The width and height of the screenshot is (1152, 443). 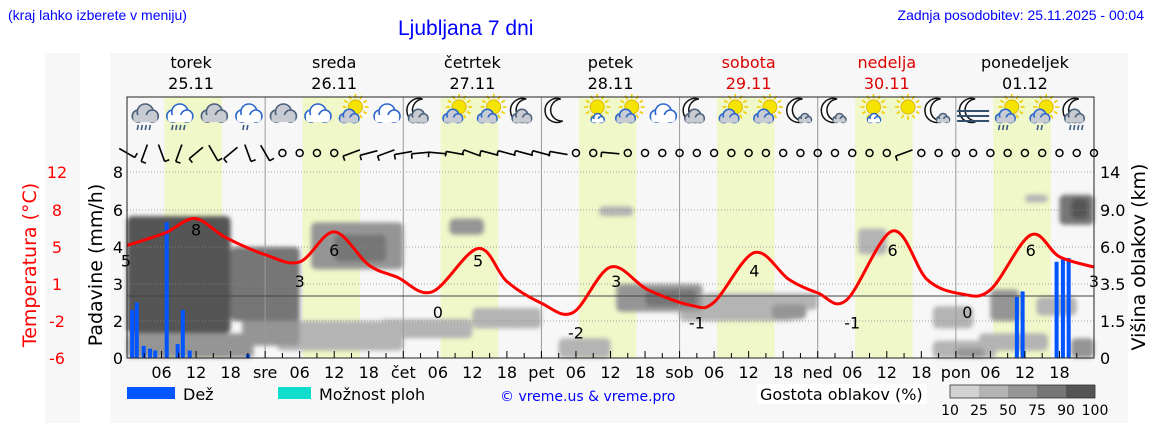 I want to click on weather-icon-sun-small-cloud, so click(x=873, y=109).